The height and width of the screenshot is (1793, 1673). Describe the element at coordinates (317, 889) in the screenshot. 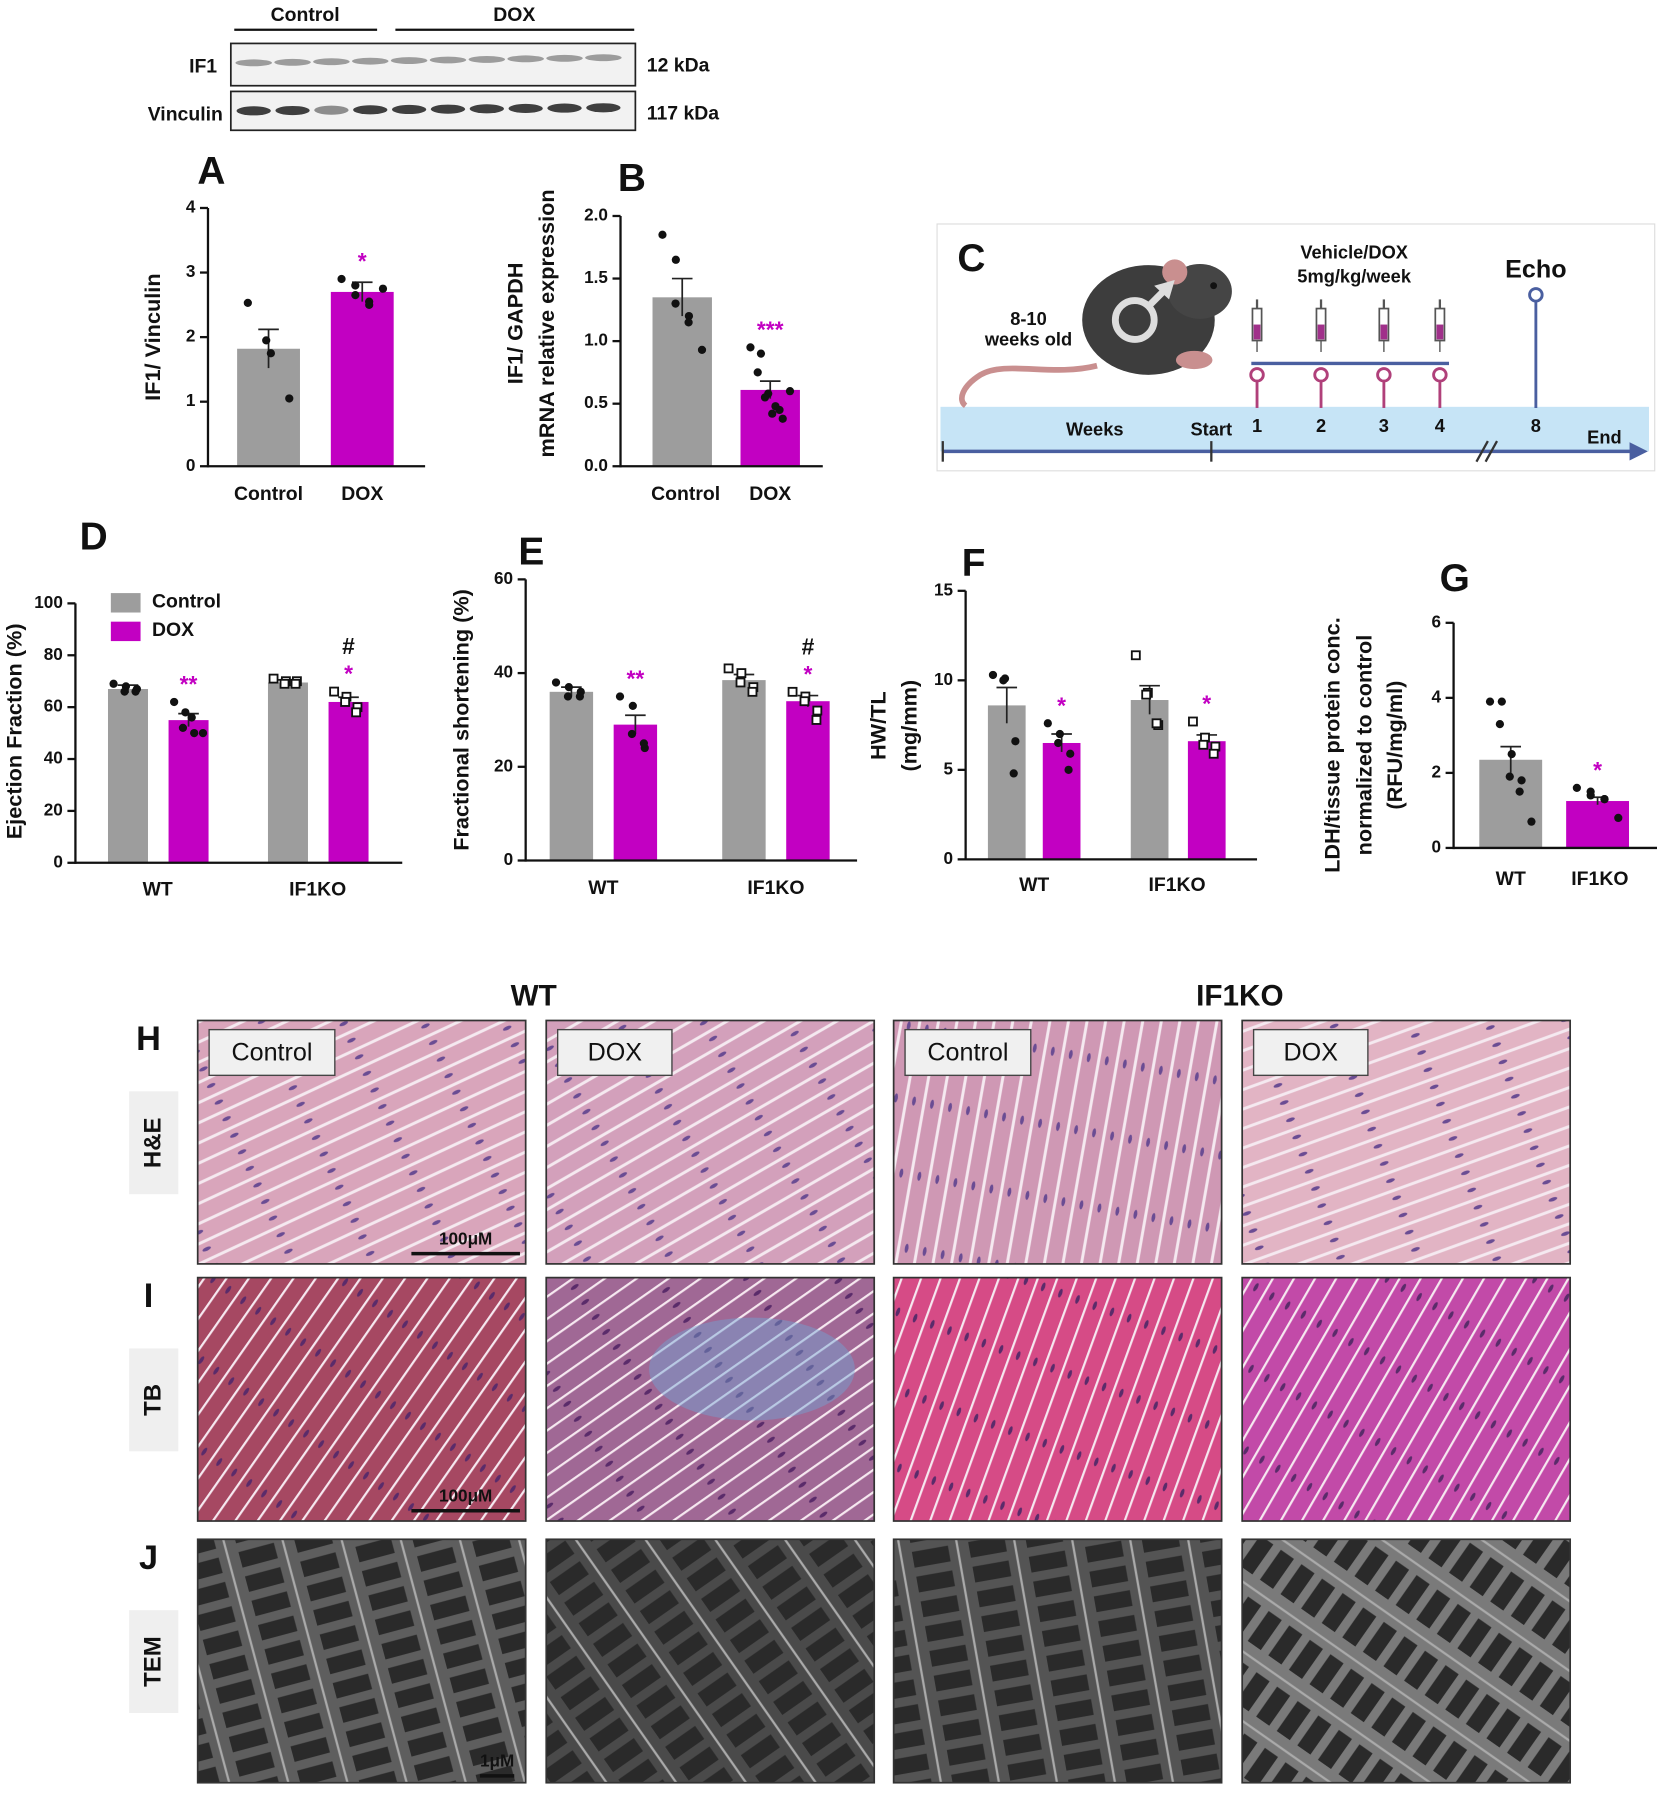

I see `x-tick-label: IF1KO` at that location.